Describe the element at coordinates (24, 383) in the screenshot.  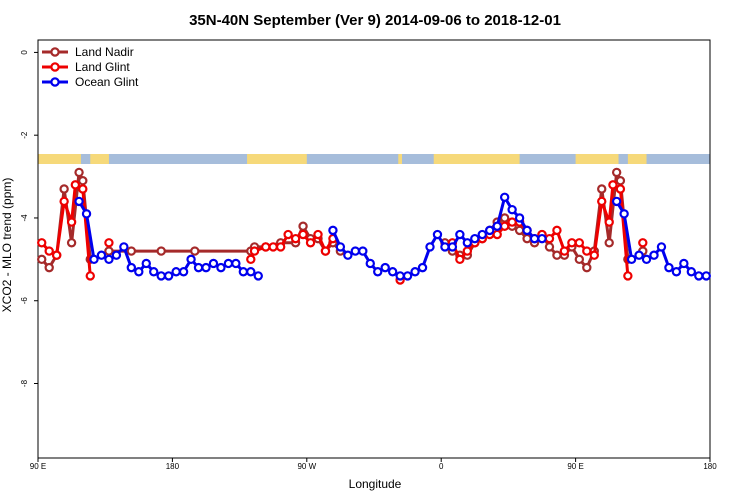
I see `y-tick-label: -8` at that location.